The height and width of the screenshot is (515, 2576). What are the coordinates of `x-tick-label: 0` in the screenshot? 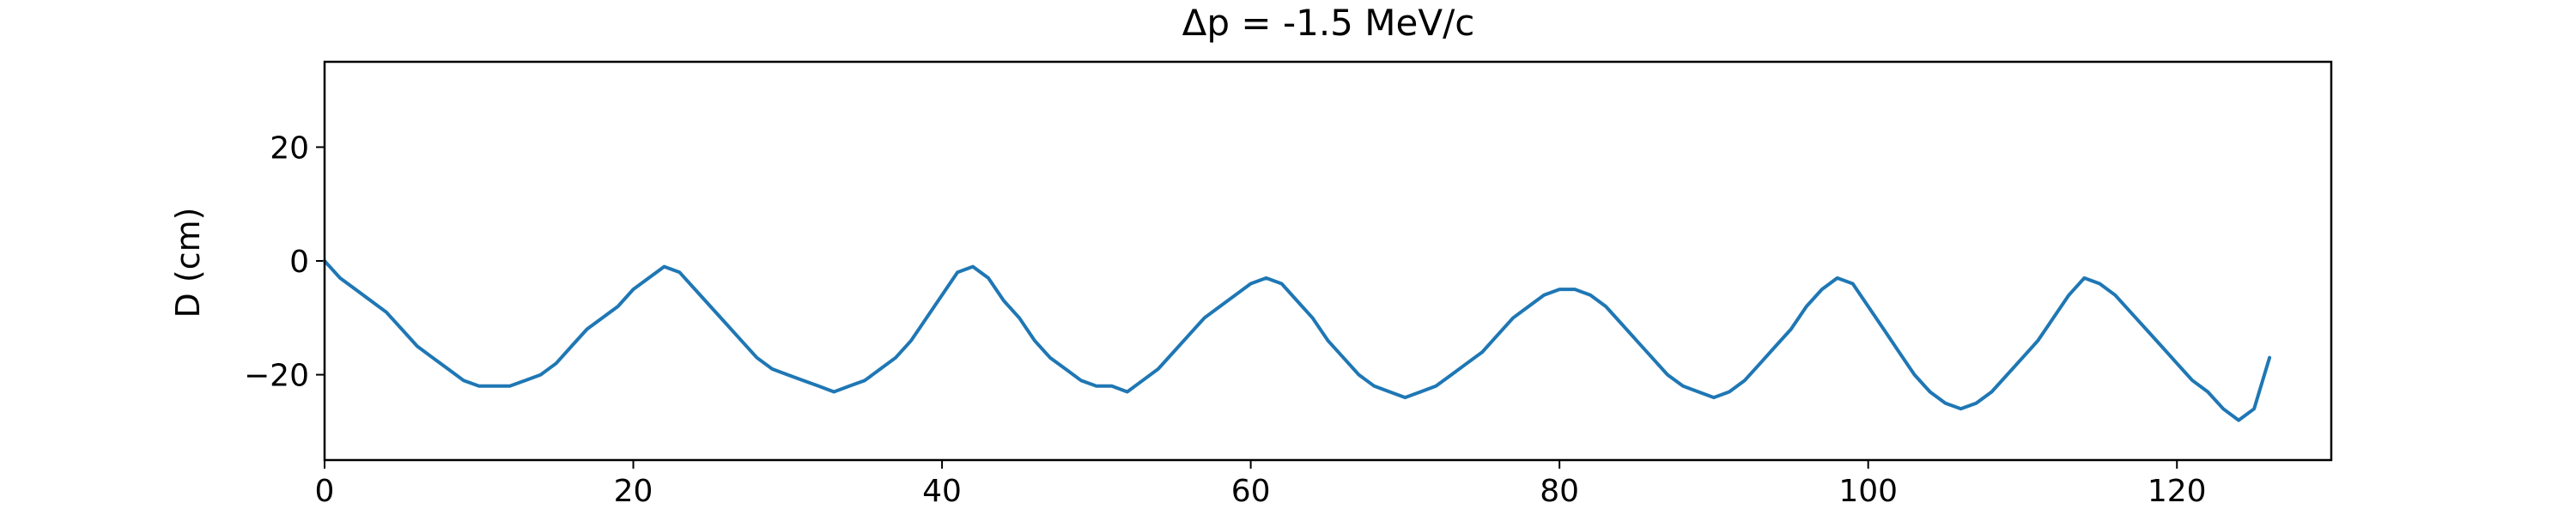 It's located at (325, 491).